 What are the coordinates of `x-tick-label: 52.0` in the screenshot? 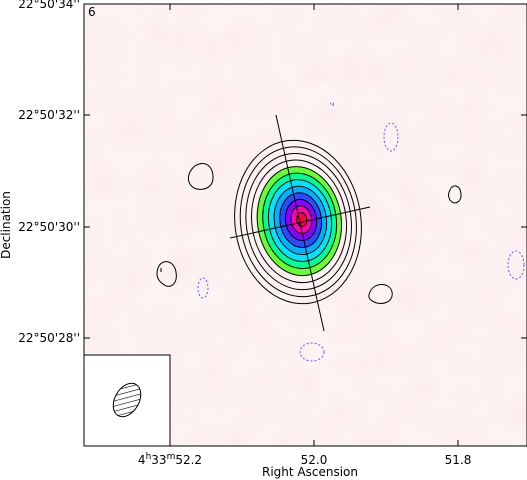 It's located at (314, 460).